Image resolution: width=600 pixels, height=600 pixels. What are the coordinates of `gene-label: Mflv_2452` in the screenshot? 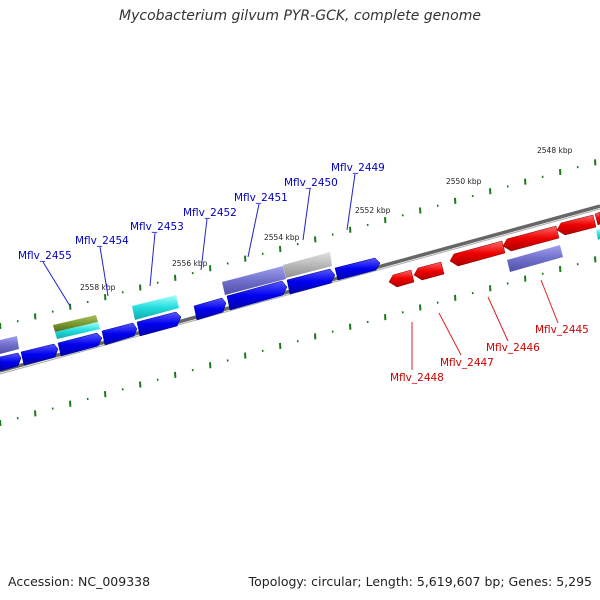 It's located at (210, 213).